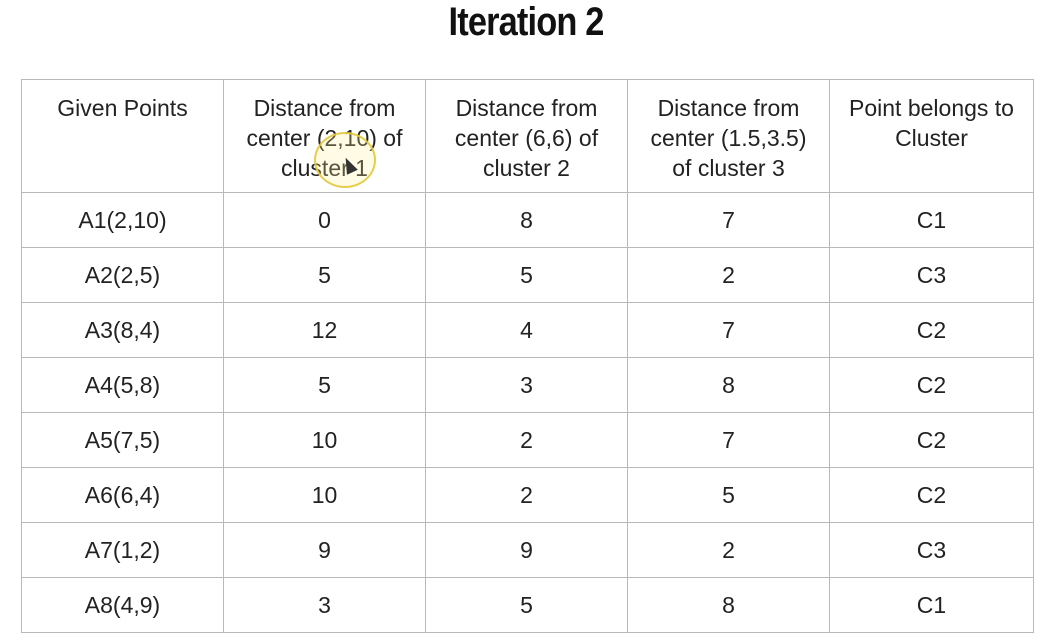 The height and width of the screenshot is (643, 1042). What do you see at coordinates (122, 605) in the screenshot?
I see `cell-point: A8(4,9)` at bounding box center [122, 605].